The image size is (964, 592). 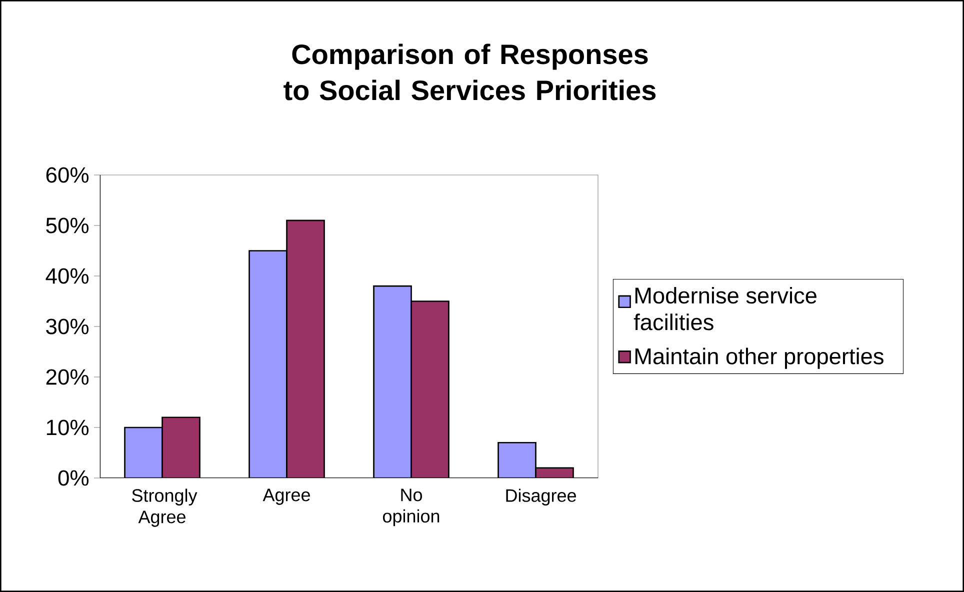 What do you see at coordinates (67, 175) in the screenshot?
I see `y-tick-label: 60%` at bounding box center [67, 175].